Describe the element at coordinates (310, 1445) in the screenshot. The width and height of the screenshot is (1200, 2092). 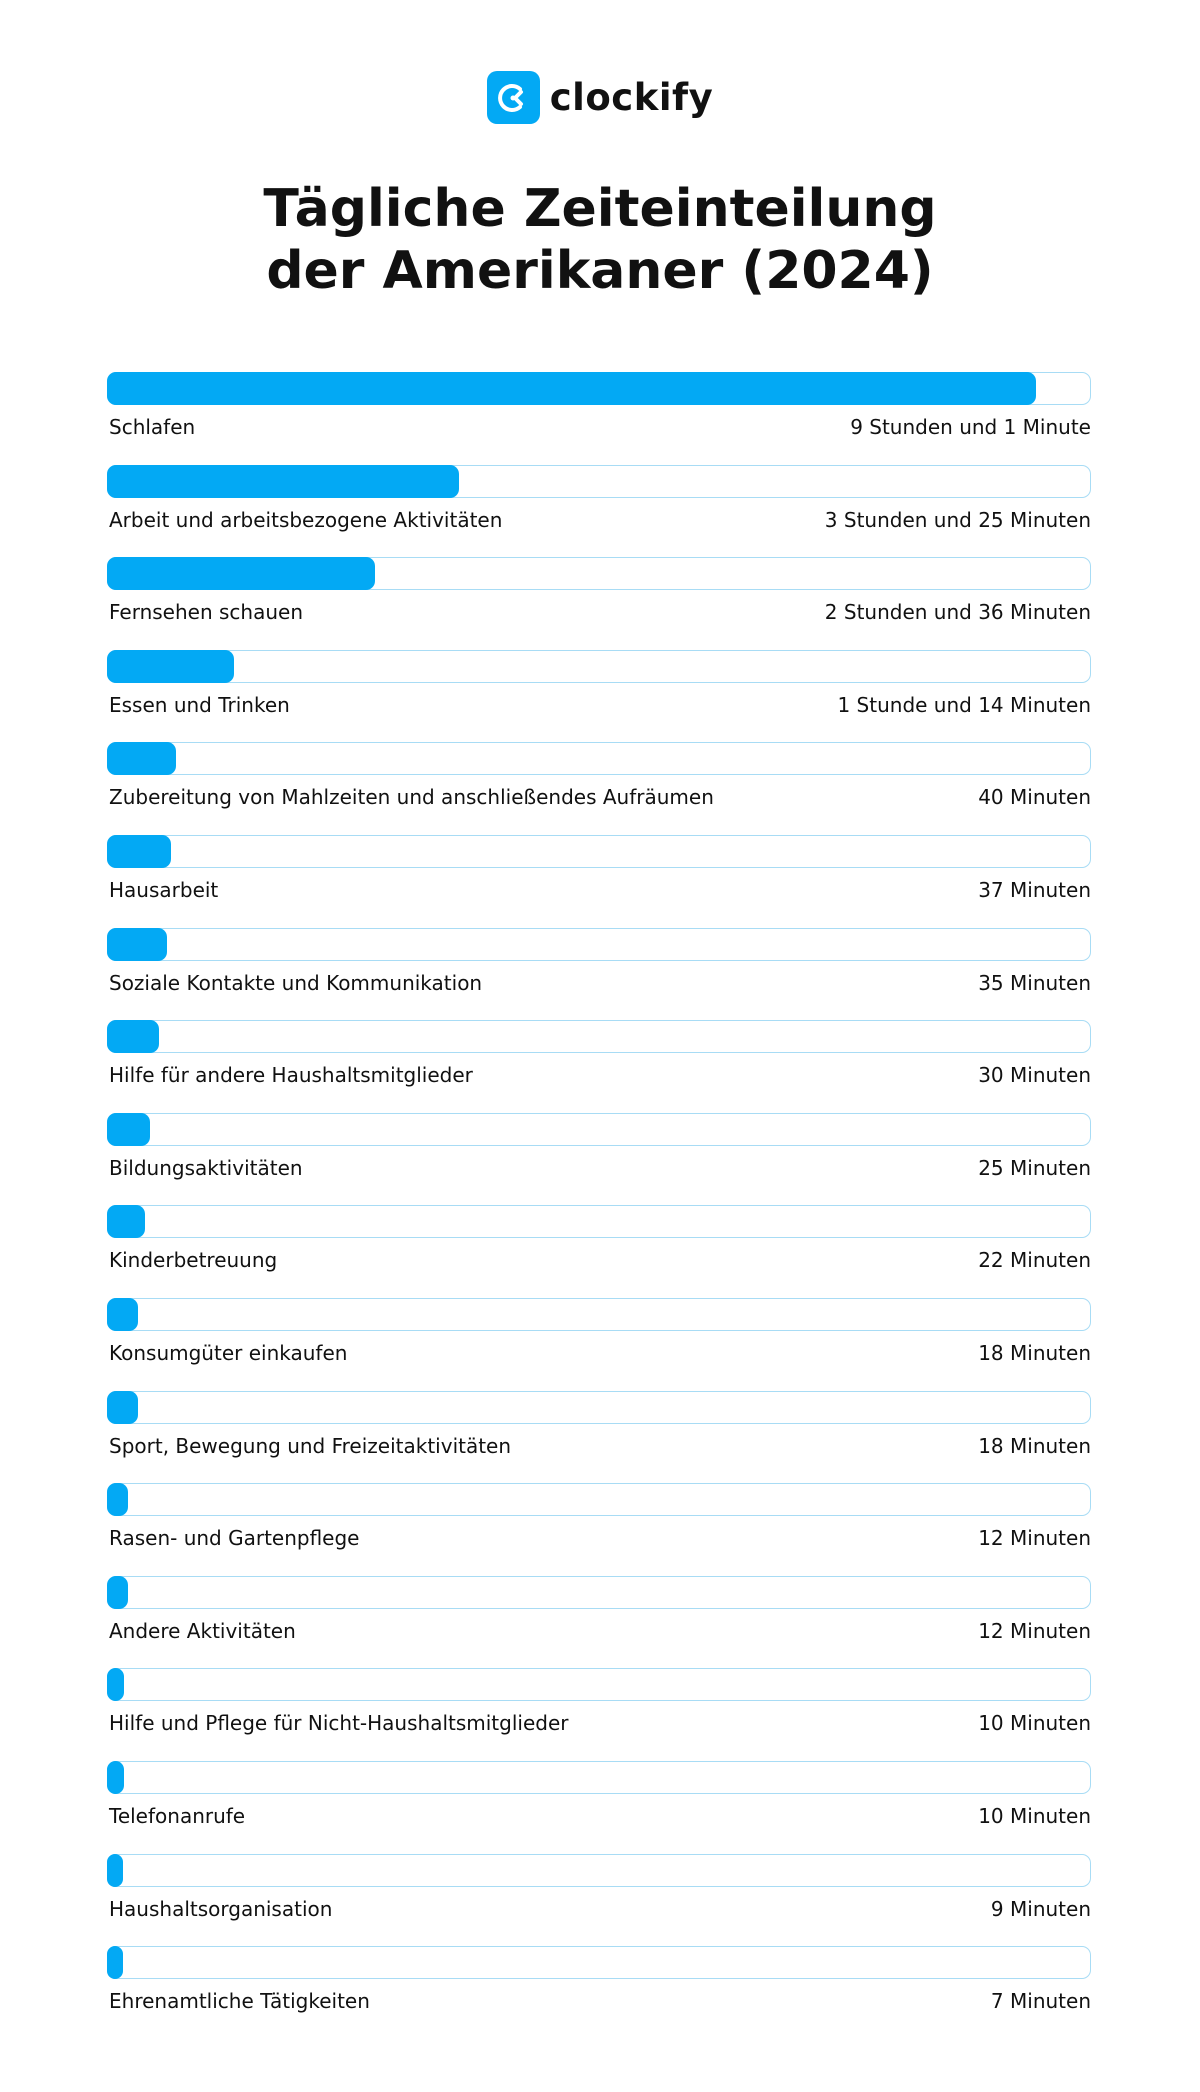
I see `bar-label: Sport, Bewegung und Freizeitaktivitäten` at that location.